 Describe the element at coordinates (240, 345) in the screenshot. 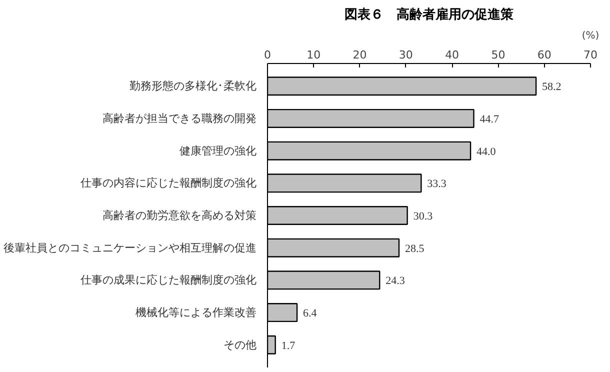

I see `y-tick-label: その他` at that location.